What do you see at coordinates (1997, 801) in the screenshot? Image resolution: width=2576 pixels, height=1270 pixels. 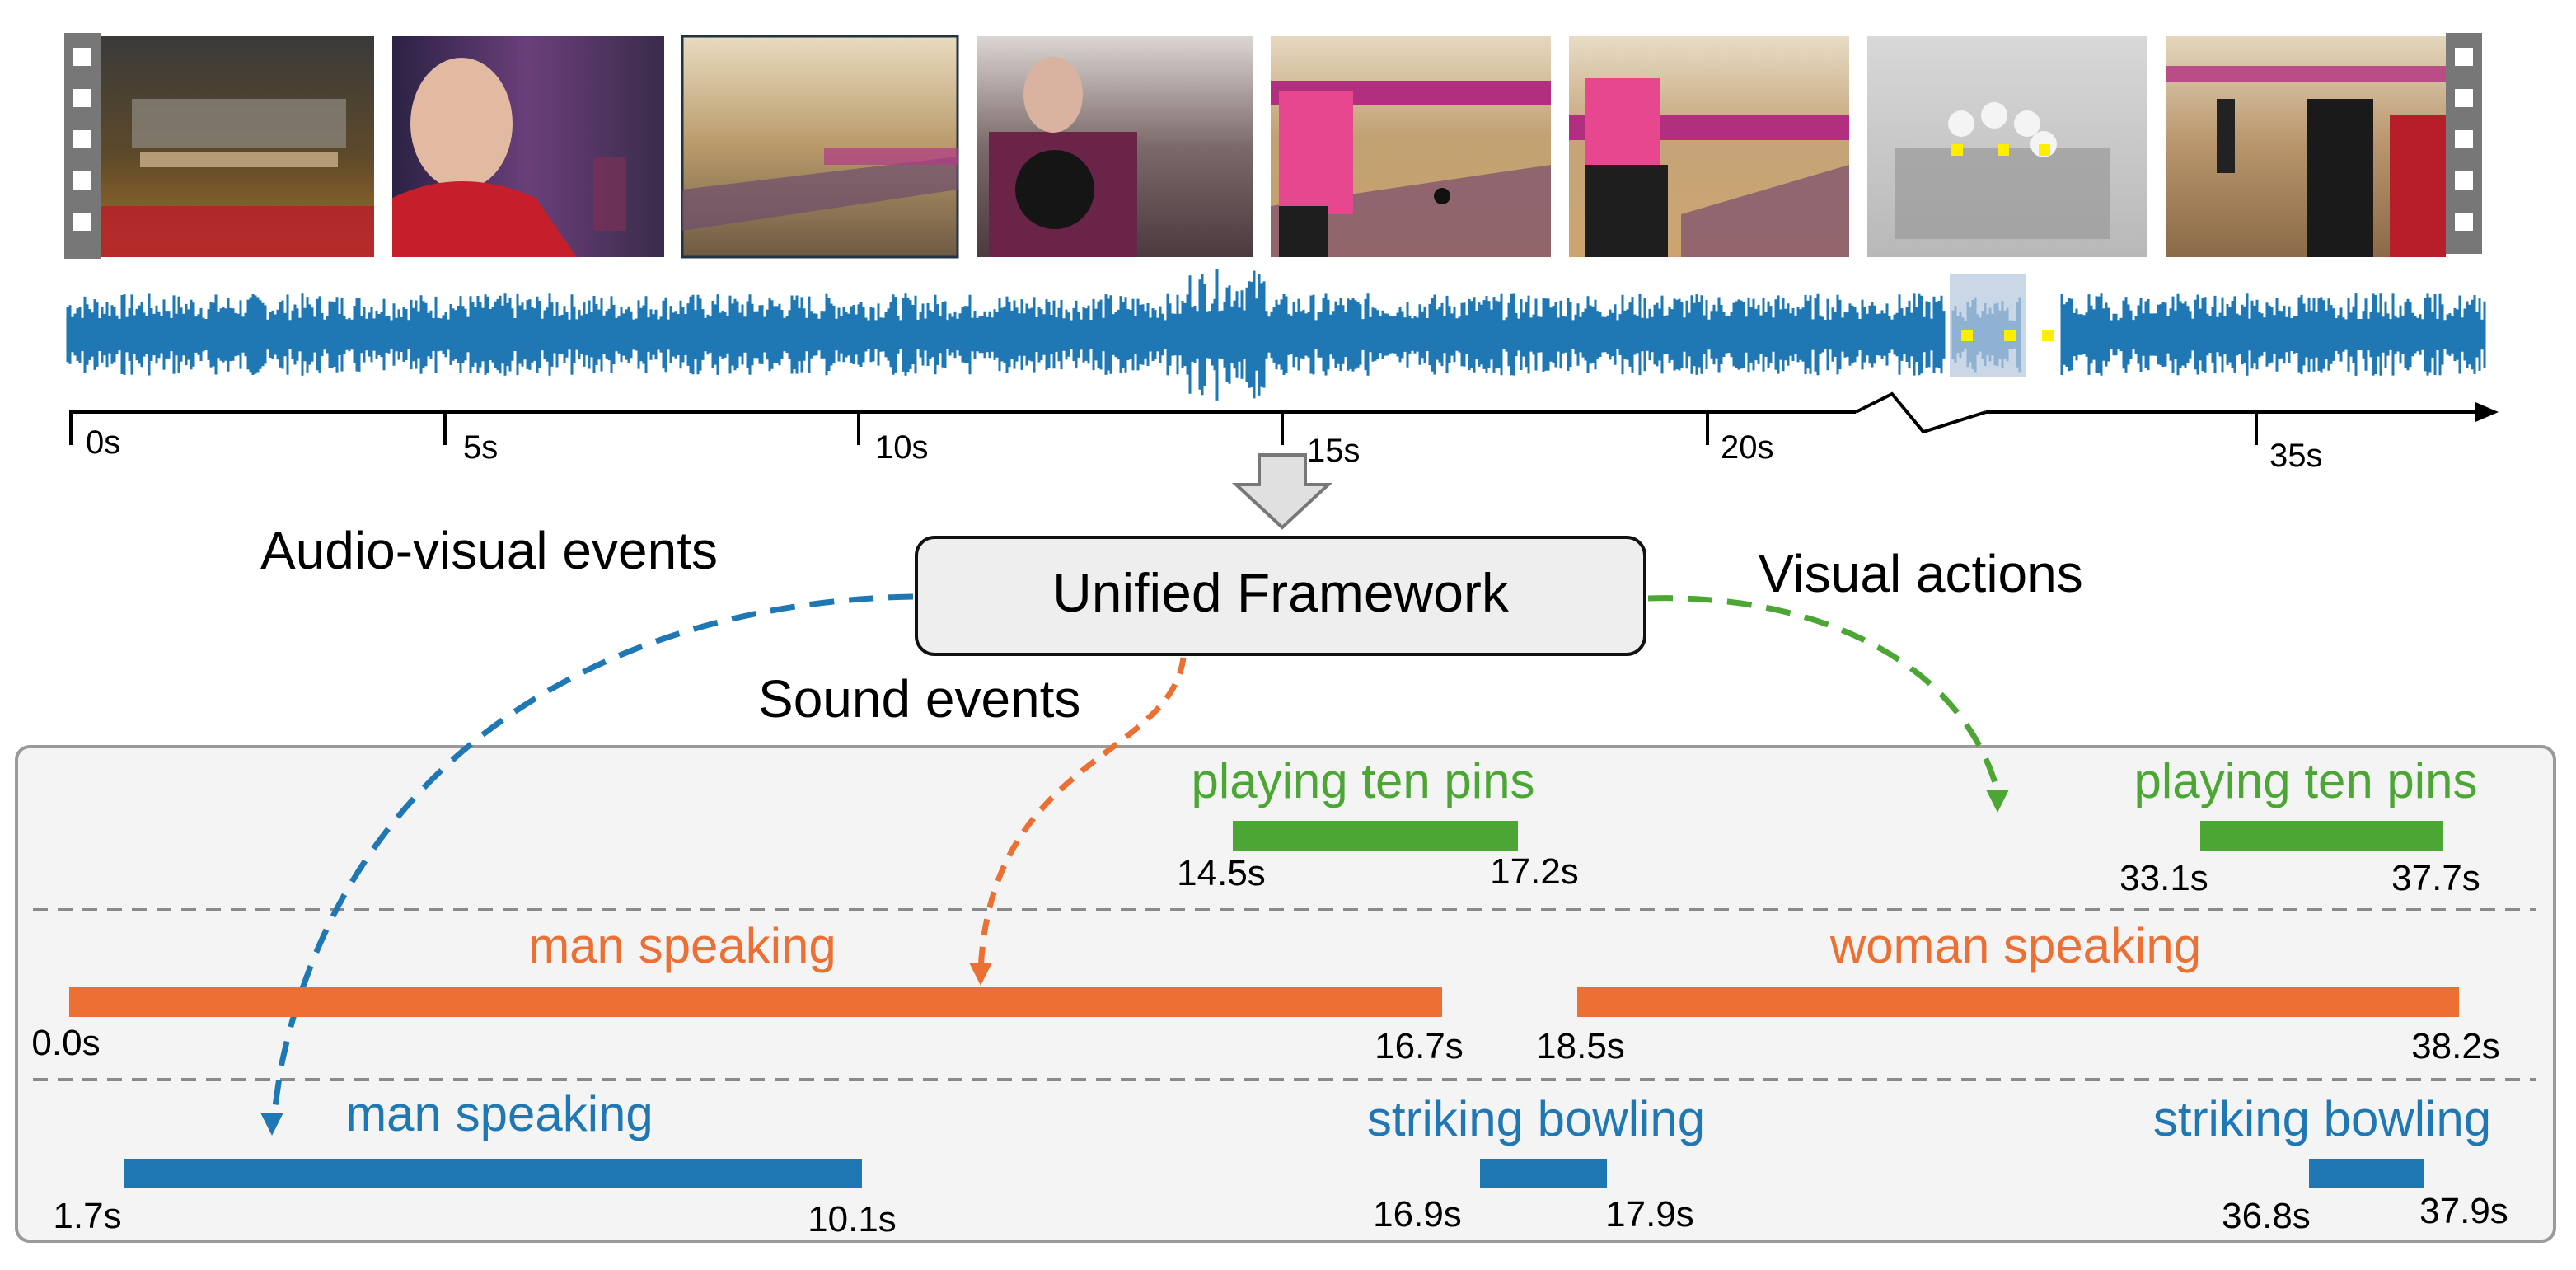 I see `visual-arrowhead-icon` at bounding box center [1997, 801].